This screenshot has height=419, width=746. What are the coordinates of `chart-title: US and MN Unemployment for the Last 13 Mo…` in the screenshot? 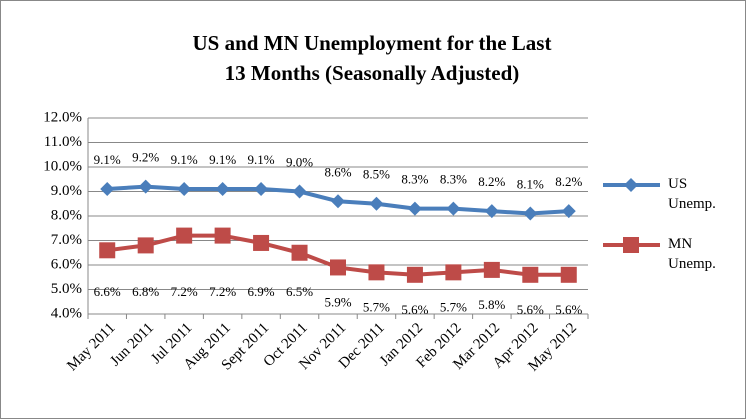 It's located at (372, 58).